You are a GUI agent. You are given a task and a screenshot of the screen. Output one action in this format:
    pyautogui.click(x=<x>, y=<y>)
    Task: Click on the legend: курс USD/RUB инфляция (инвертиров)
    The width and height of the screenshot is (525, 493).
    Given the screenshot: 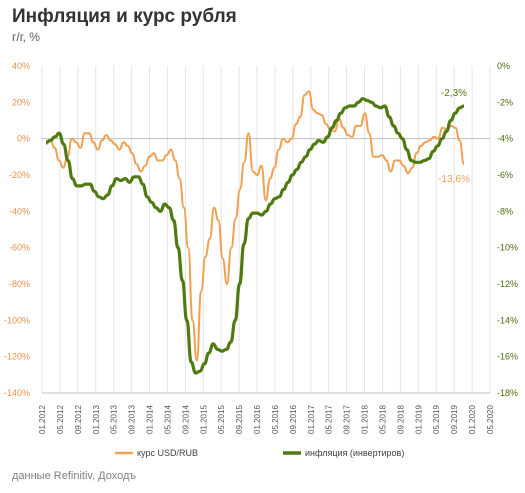 What is the action you would take?
    pyautogui.click(x=259, y=453)
    